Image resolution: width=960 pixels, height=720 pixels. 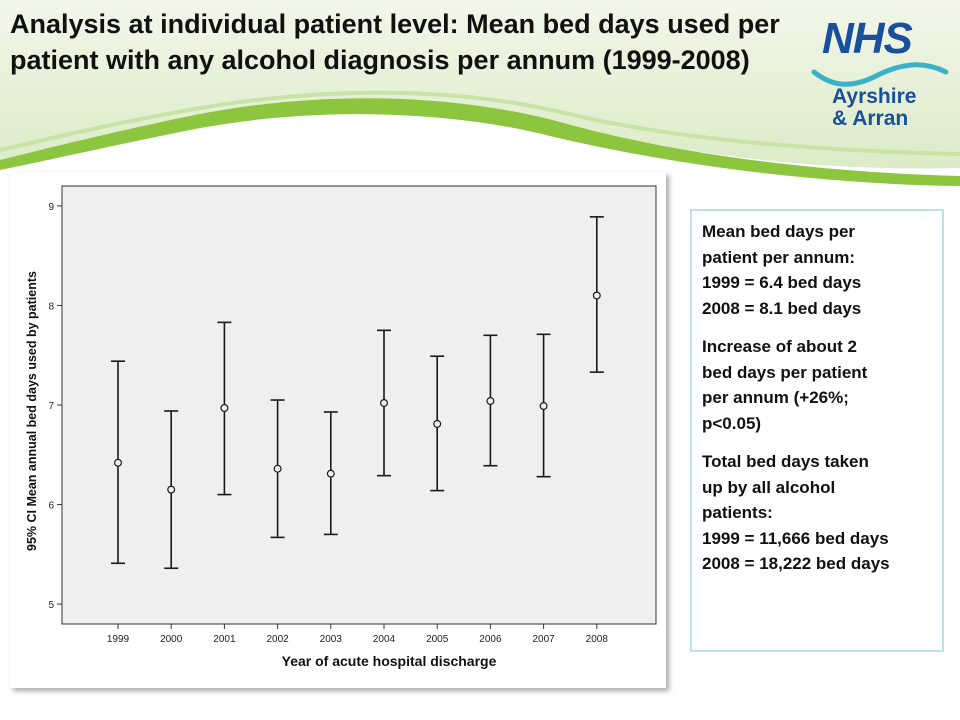 I want to click on y-tick-label: 6, so click(x=51, y=506).